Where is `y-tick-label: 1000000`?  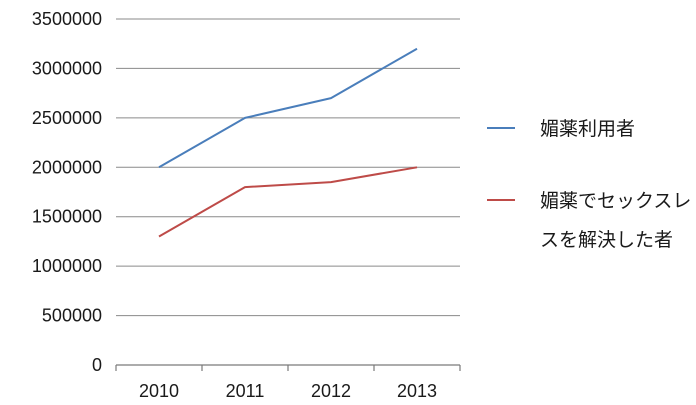
y-tick-label: 1000000 is located at coordinates (67, 266).